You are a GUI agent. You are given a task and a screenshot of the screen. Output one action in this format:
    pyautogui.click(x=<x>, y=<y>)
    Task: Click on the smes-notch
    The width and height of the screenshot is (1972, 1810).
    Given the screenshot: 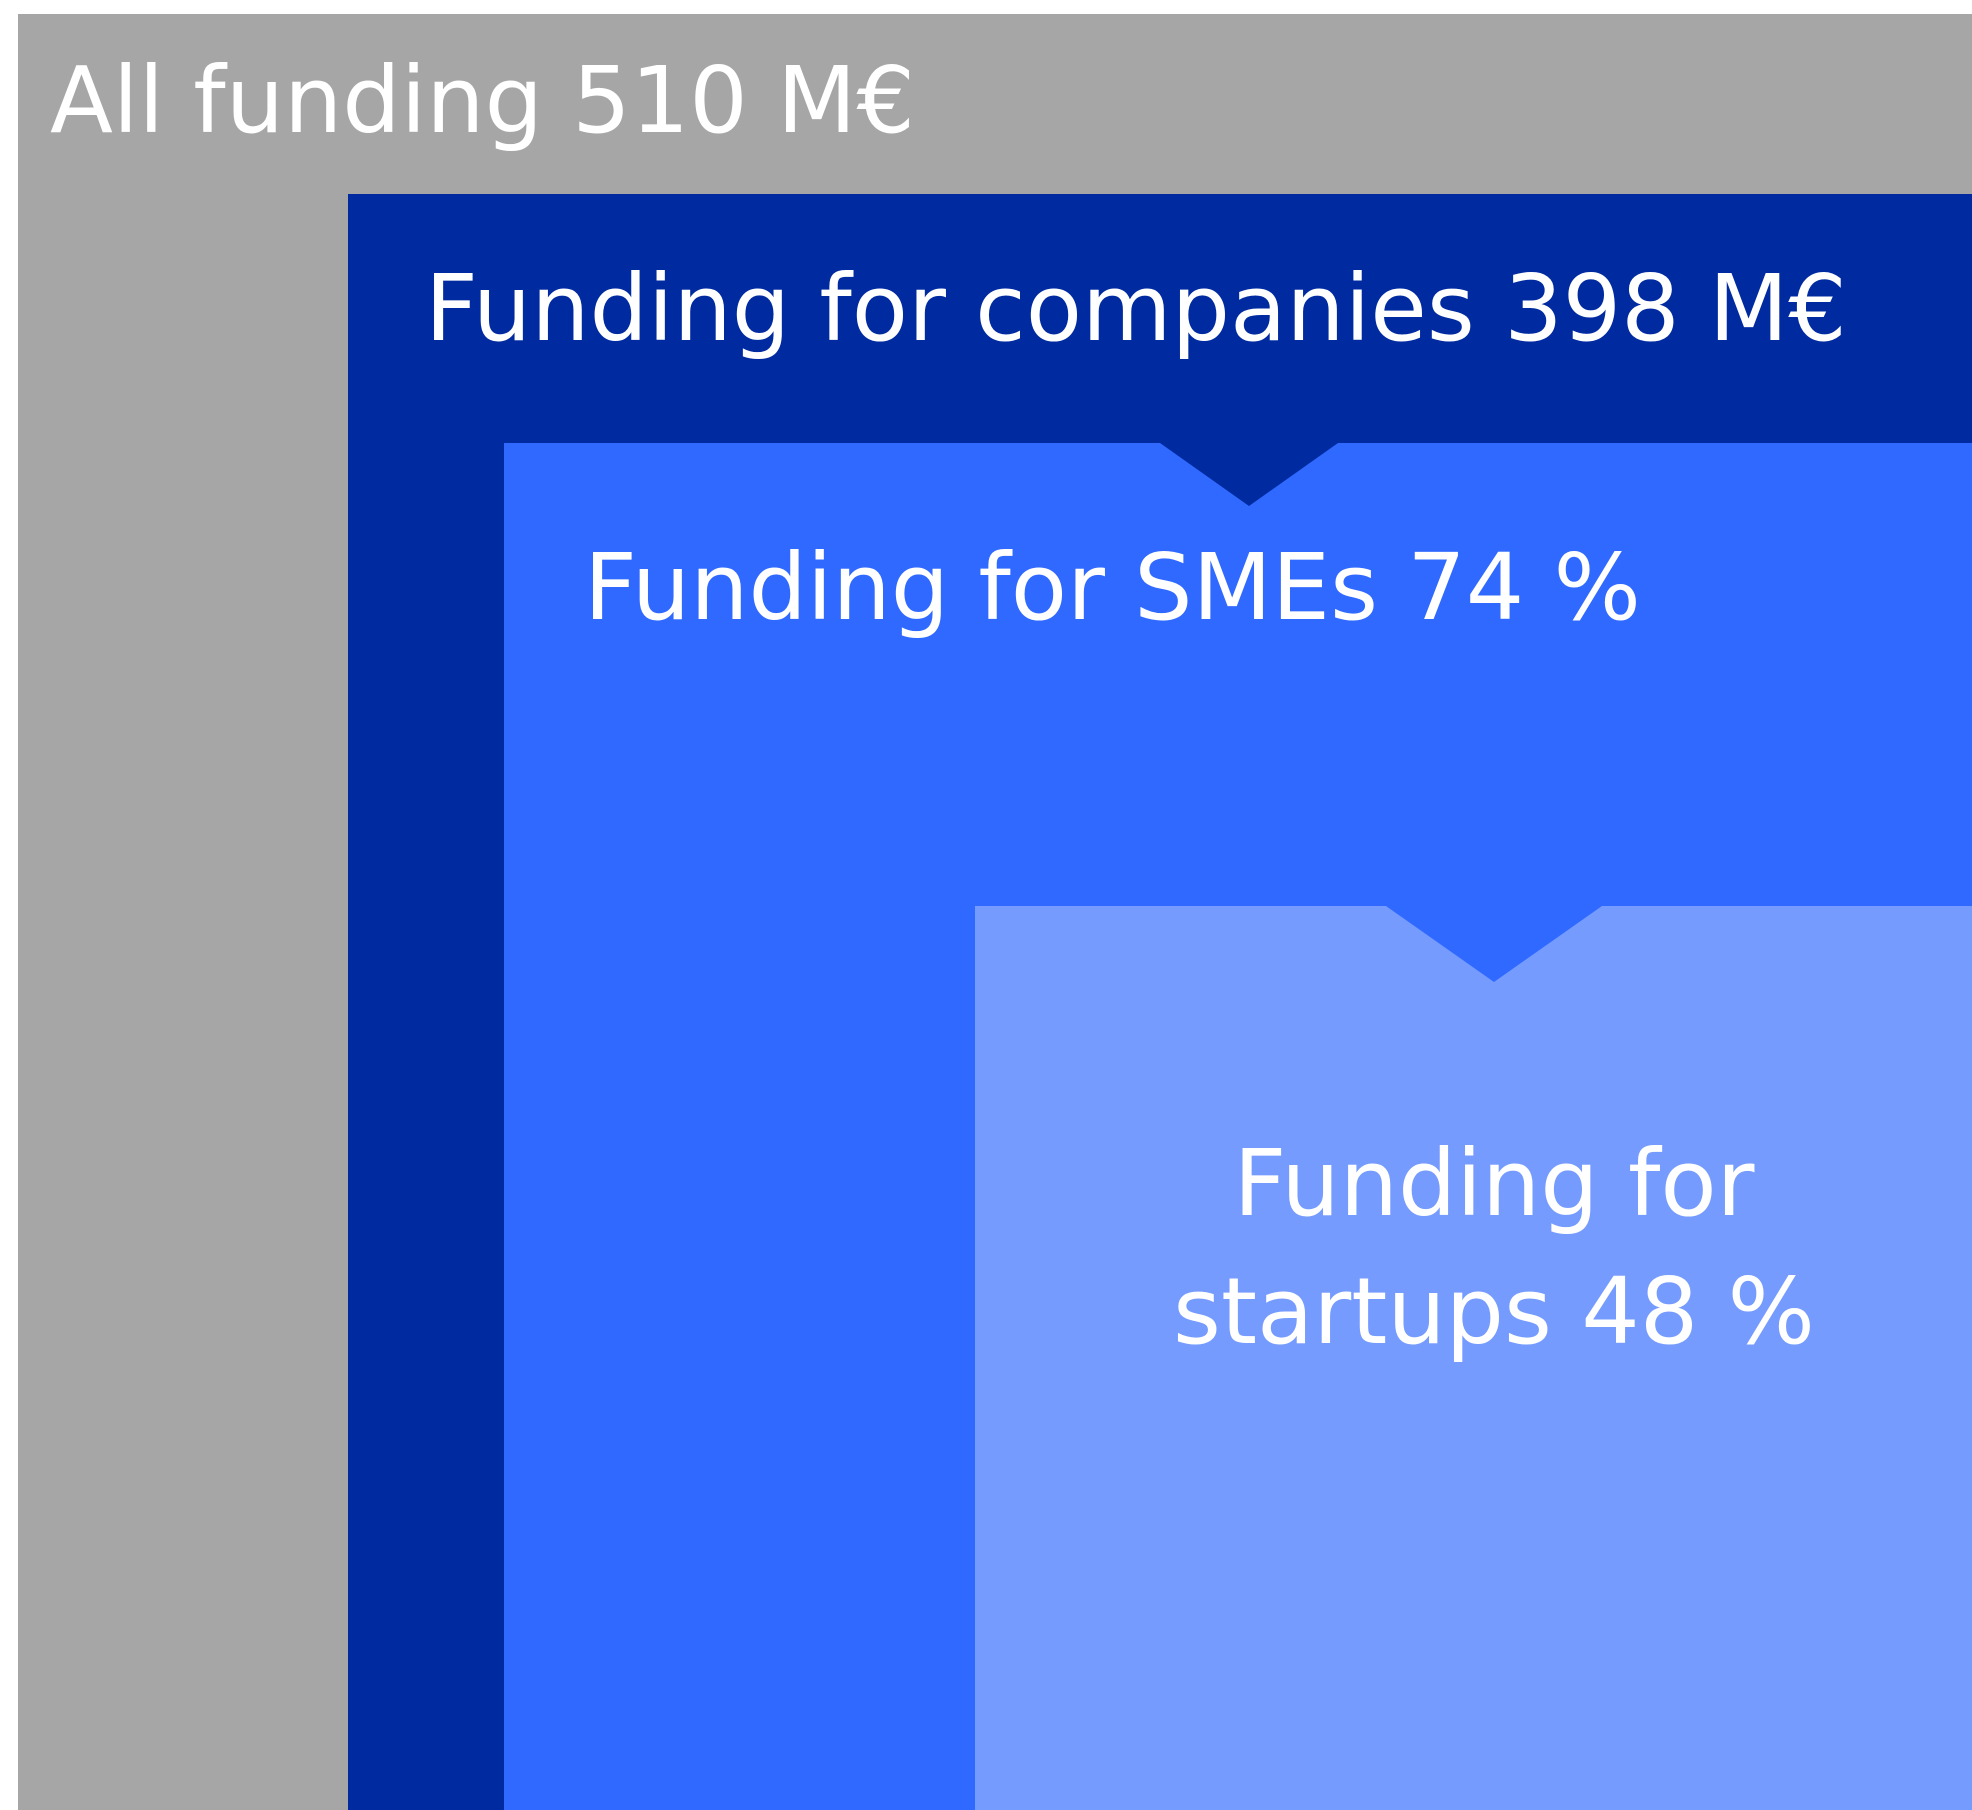 What is the action you would take?
    pyautogui.click(x=1249, y=474)
    